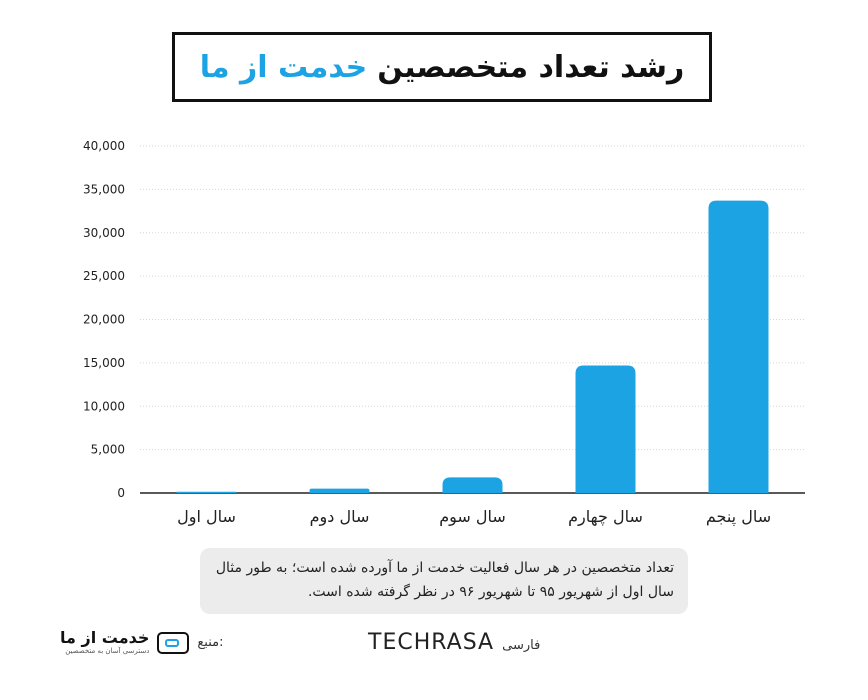  Describe the element at coordinates (108, 450) in the screenshot. I see `y-tick-label: 5,000` at that location.